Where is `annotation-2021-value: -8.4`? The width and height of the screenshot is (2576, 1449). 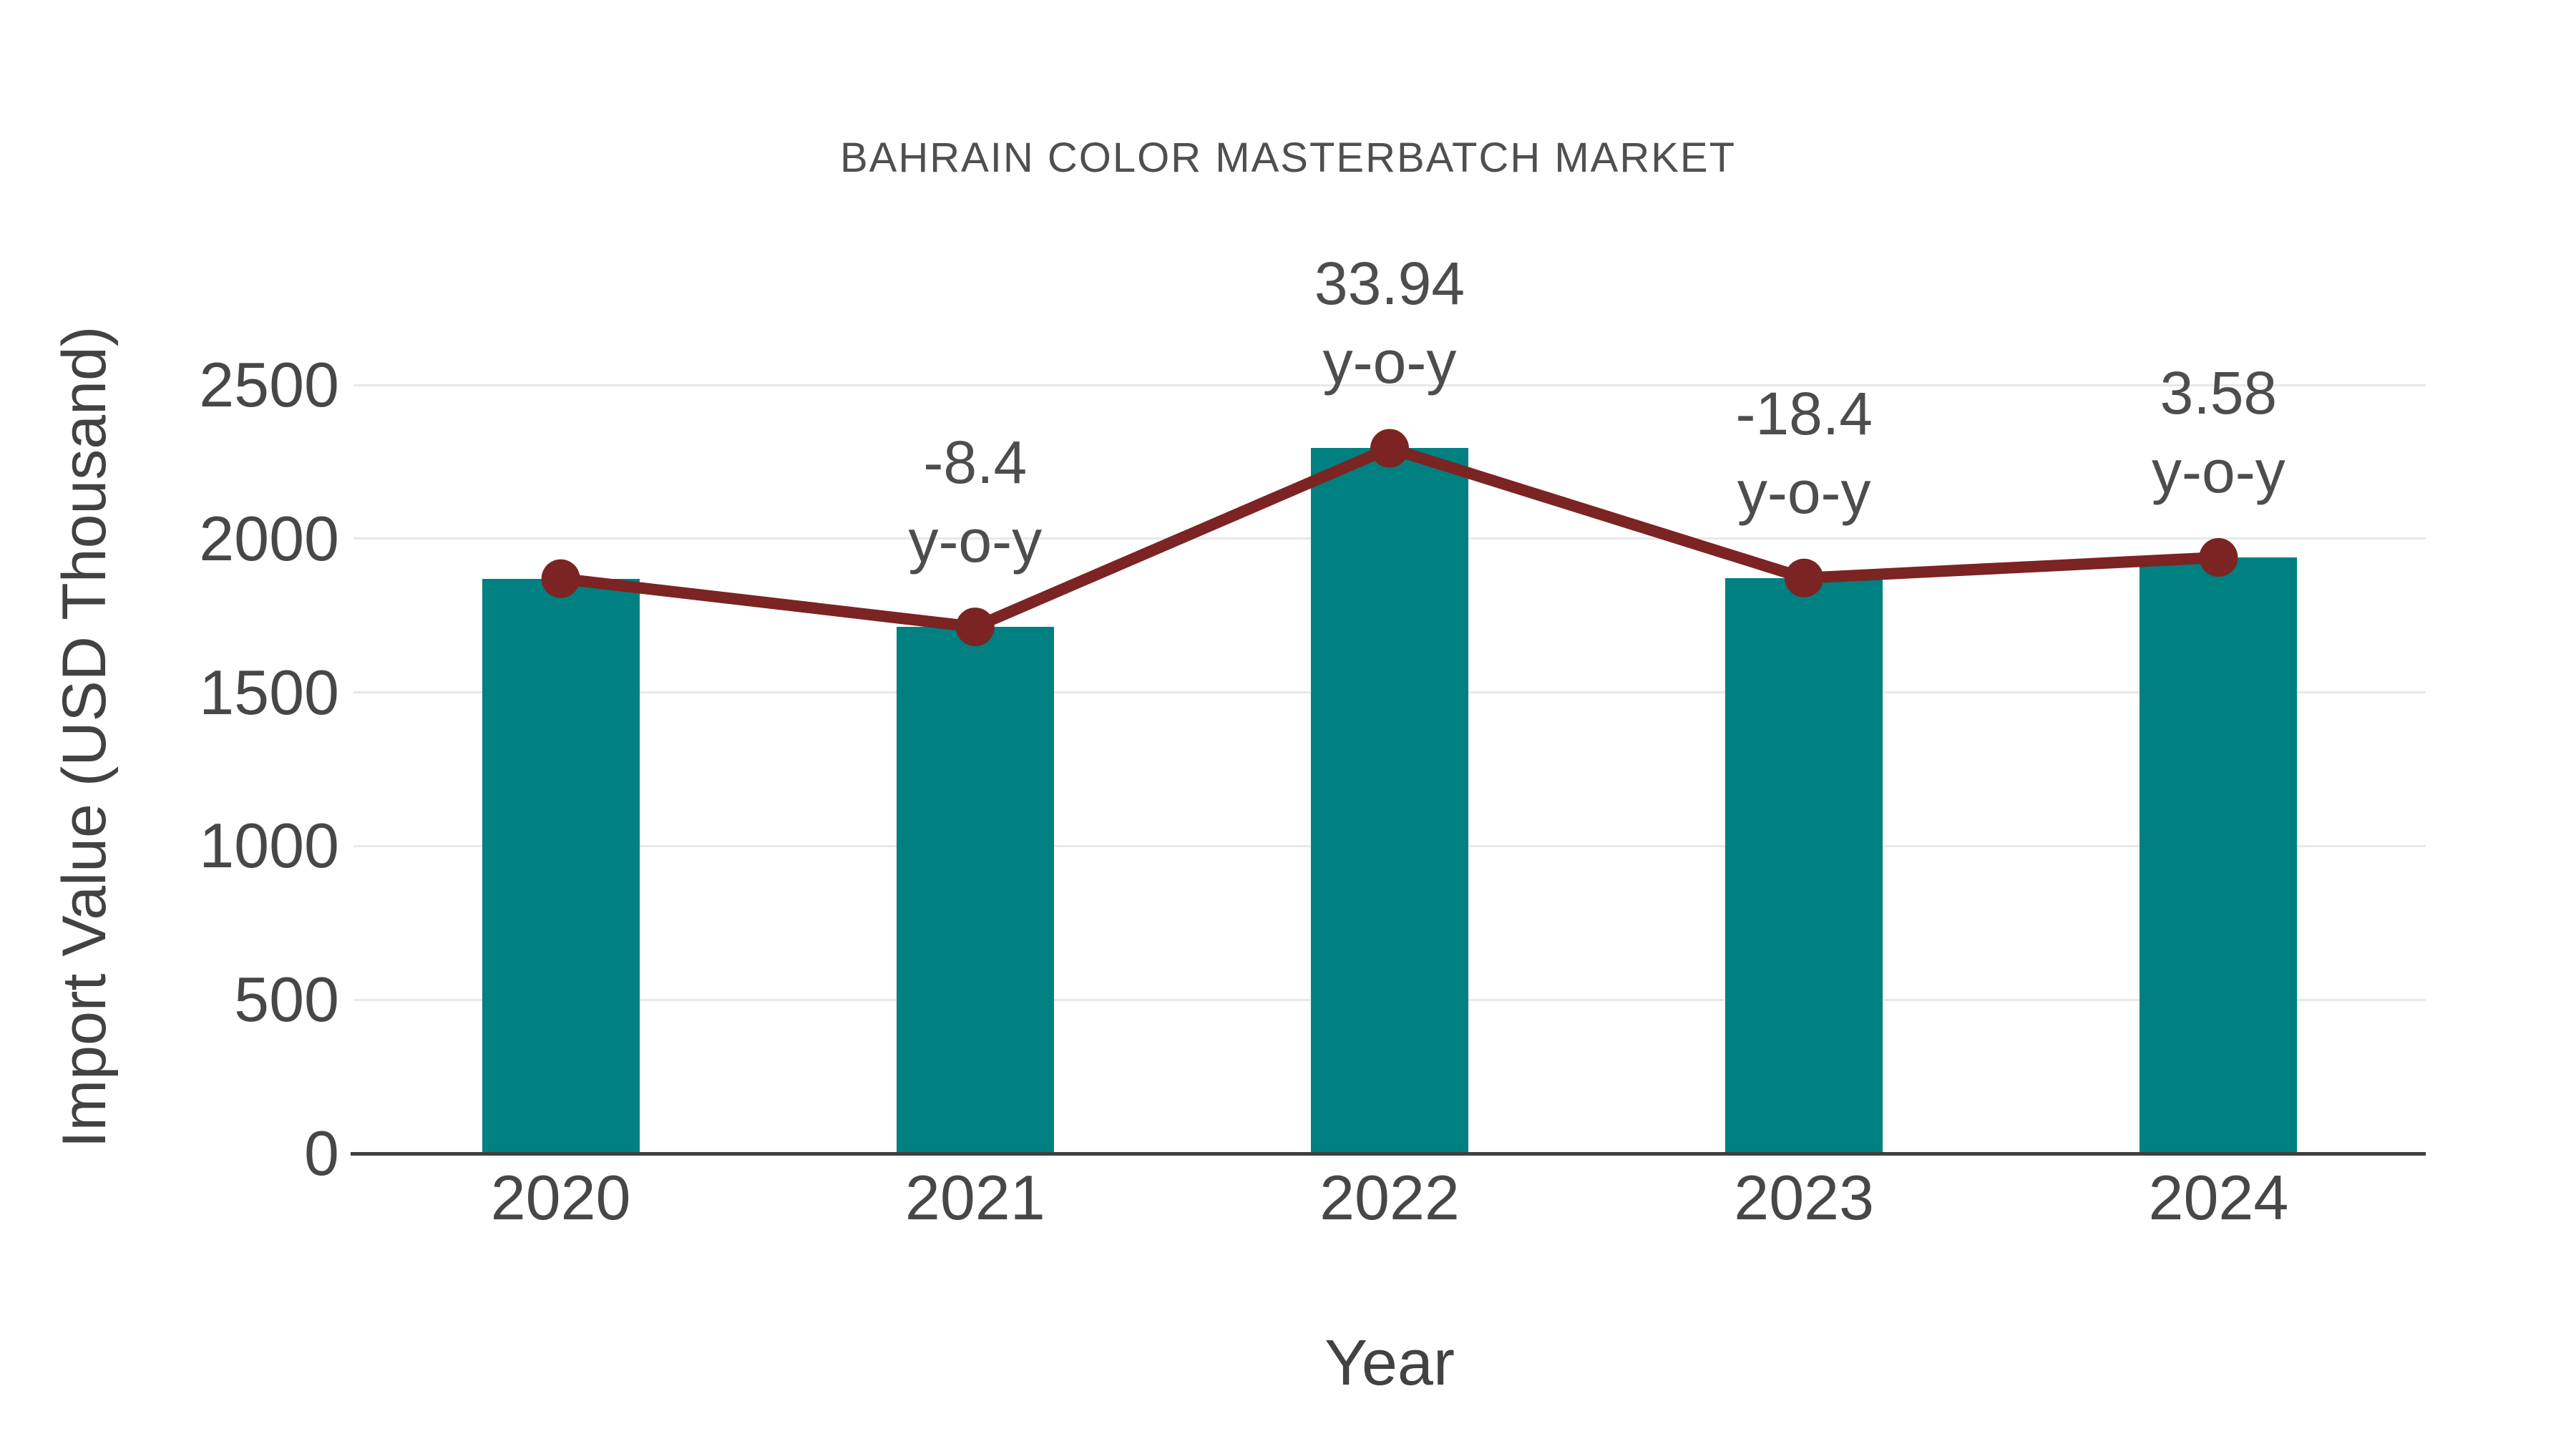
annotation-2021-value: -8.4 is located at coordinates (975, 463).